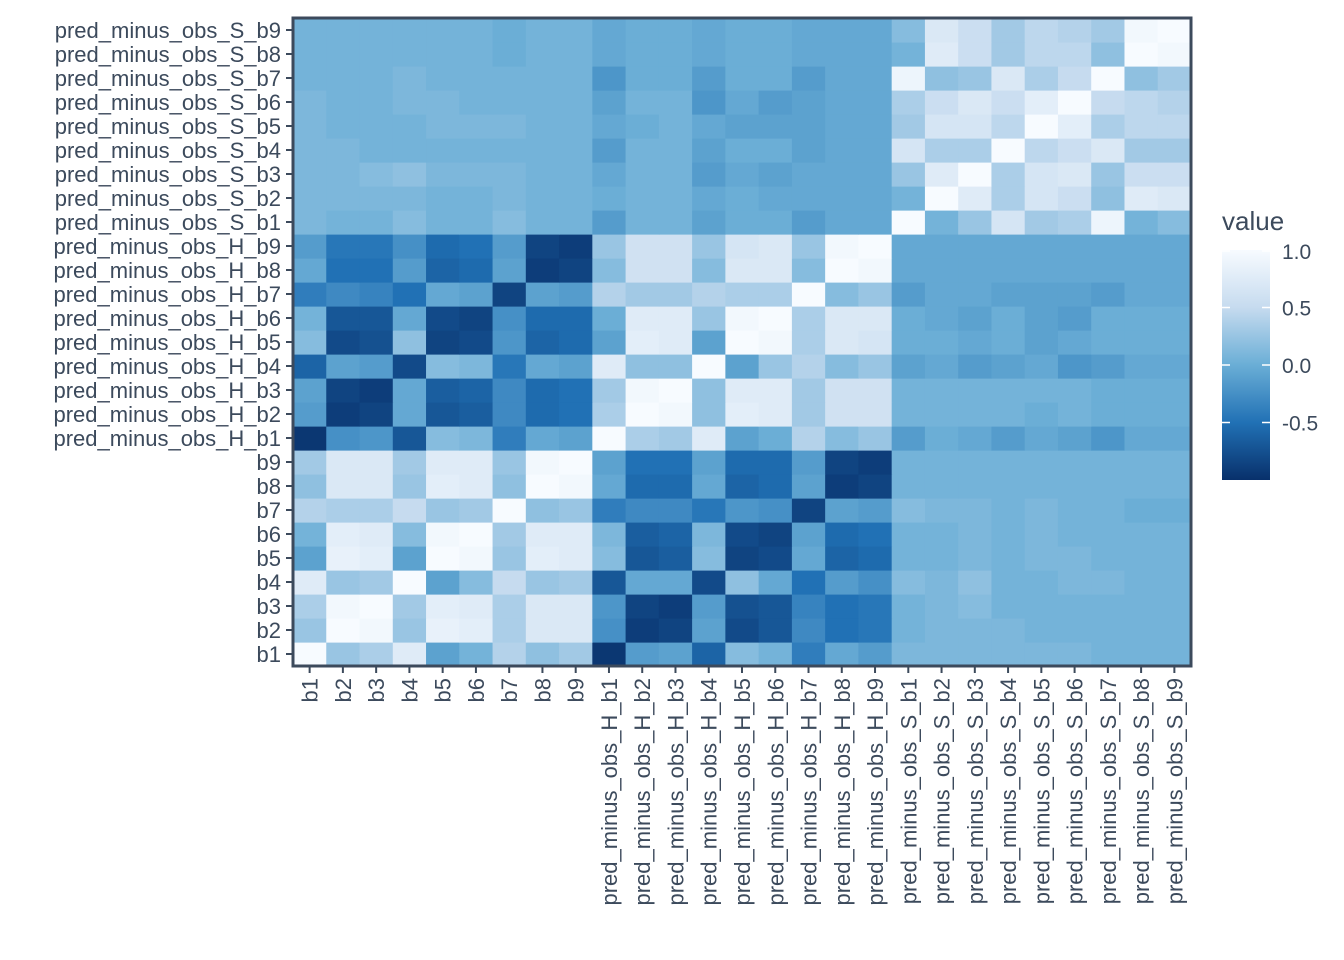 This screenshot has width=1344, height=960. I want to click on cell-pred-minus-obs-h-b3-x-b4, so click(675, 582).